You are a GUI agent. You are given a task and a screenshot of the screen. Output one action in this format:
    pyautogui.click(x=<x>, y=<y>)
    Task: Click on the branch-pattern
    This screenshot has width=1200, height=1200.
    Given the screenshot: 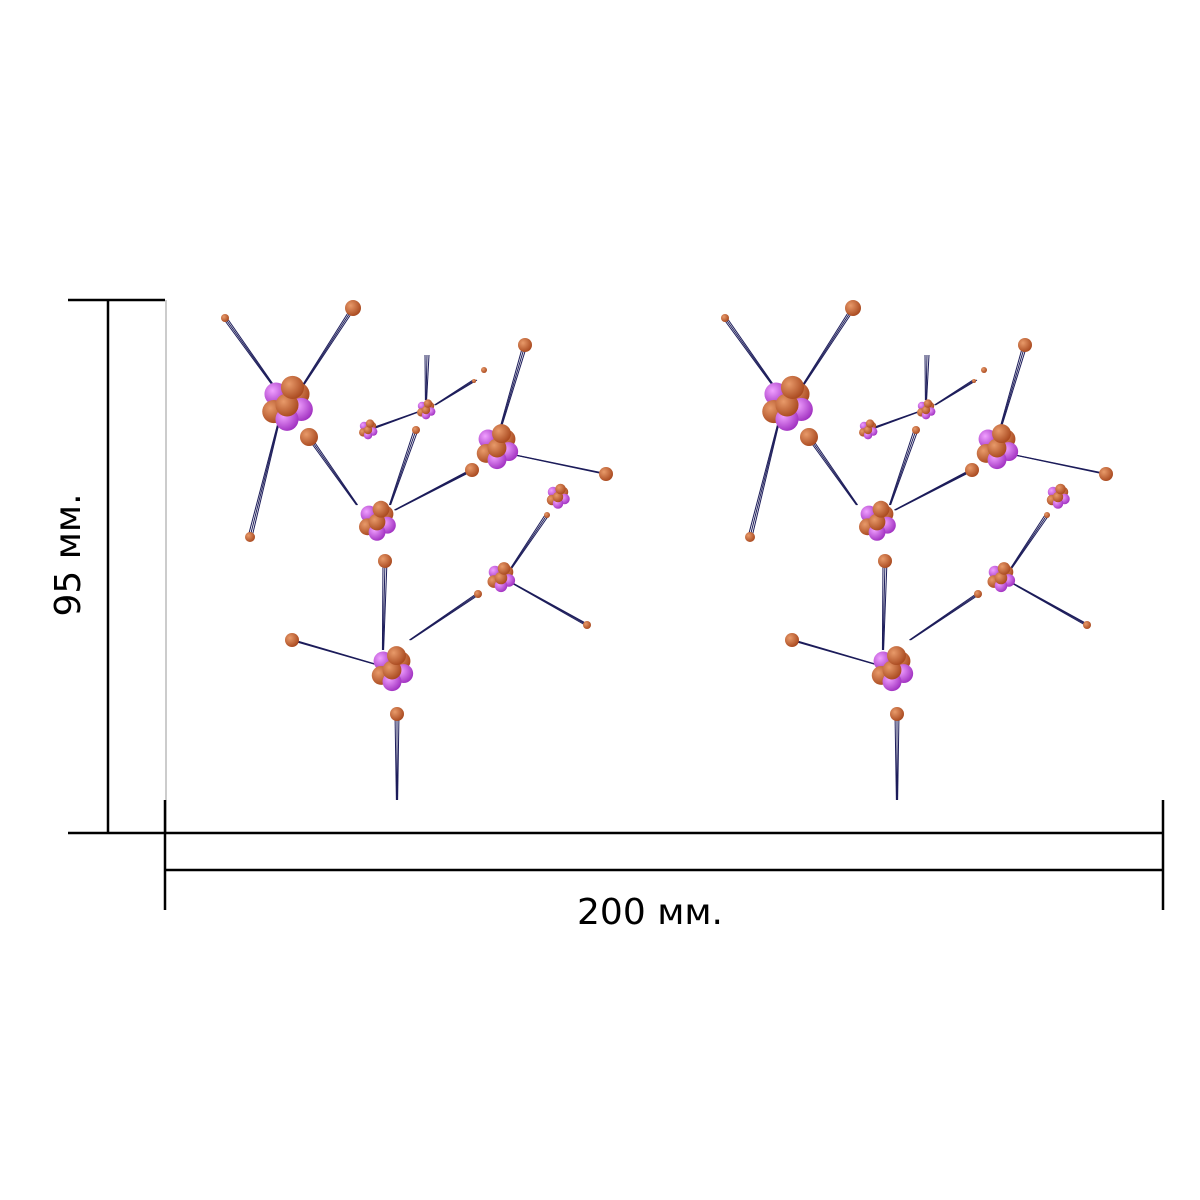 What is the action you would take?
    pyautogui.click(x=417, y=550)
    